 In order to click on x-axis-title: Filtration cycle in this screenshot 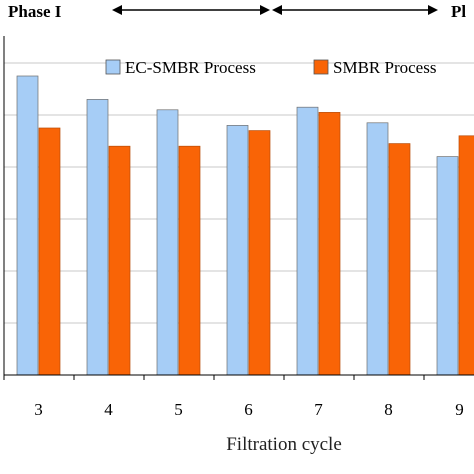, I will do `click(284, 444)`.